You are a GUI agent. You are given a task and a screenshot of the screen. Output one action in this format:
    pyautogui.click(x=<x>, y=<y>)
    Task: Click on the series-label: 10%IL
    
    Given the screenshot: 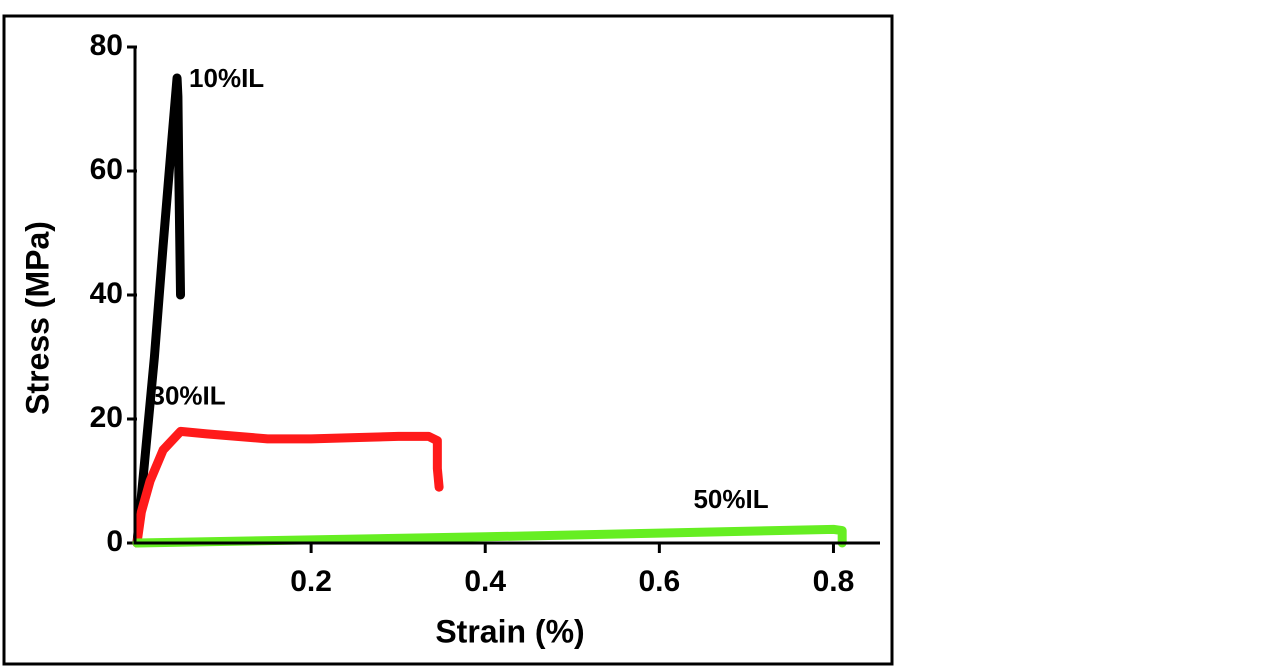 What is the action you would take?
    pyautogui.click(x=226, y=78)
    